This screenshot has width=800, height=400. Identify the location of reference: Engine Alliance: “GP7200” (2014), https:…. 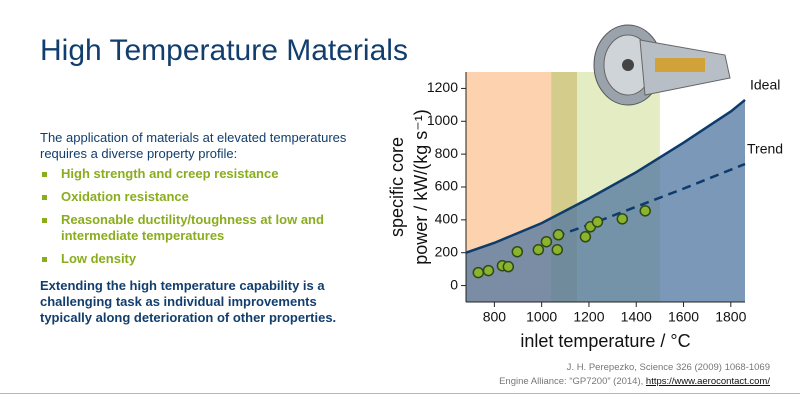
(634, 381).